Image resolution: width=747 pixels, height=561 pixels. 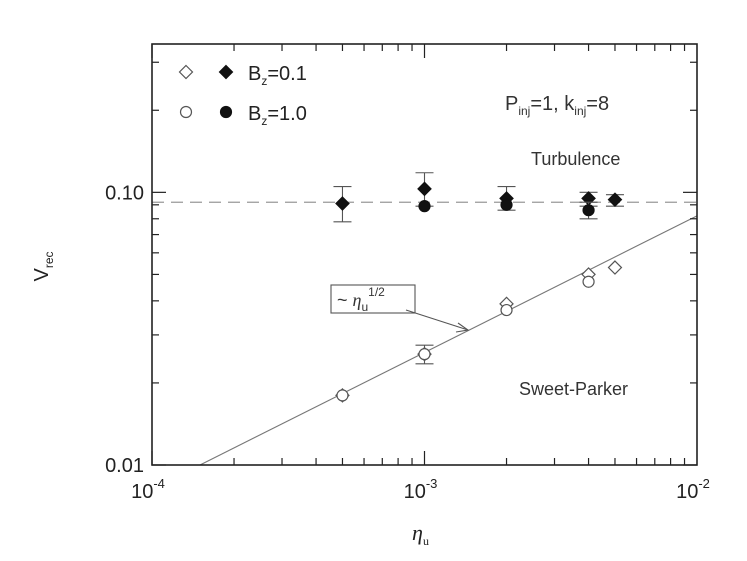 I want to click on x-tick-label: 10⁻⁴, so click(x=148, y=489).